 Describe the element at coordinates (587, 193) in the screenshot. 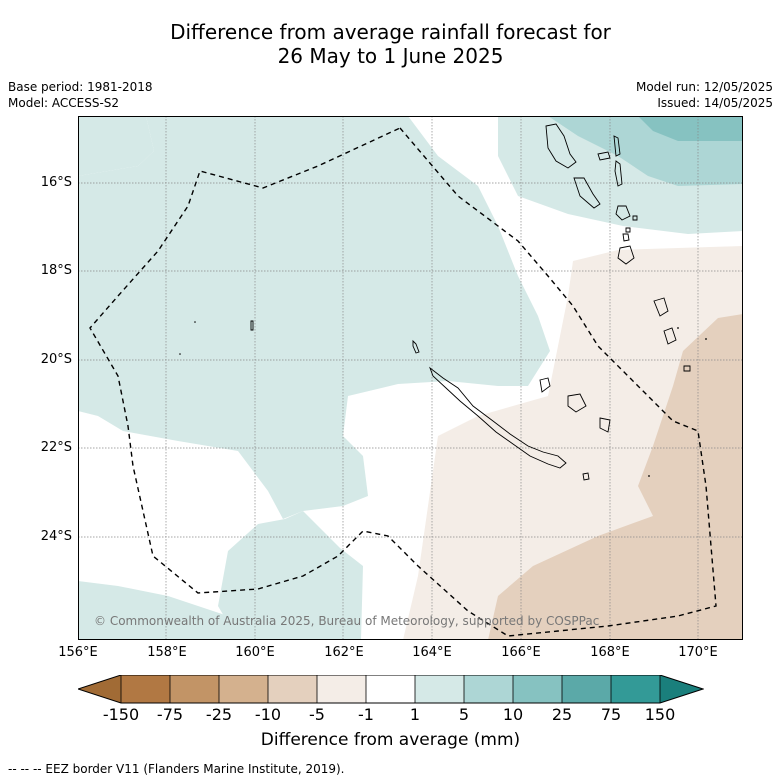

I see `vanuatu-malekula` at that location.